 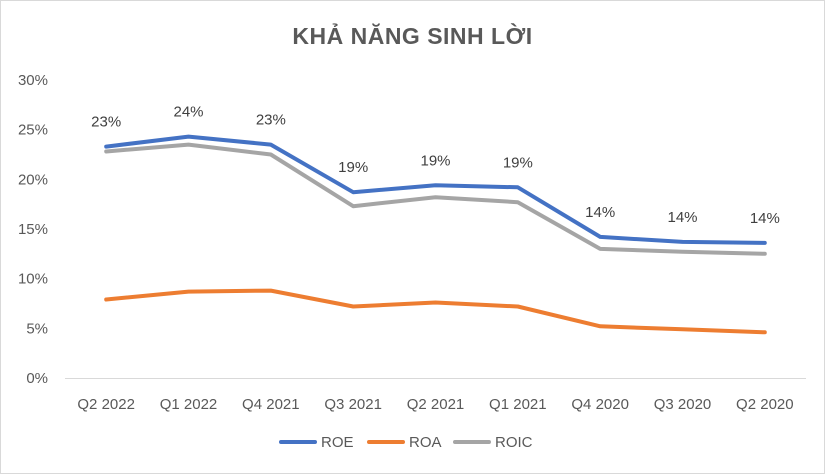 What do you see at coordinates (316, 442) in the screenshot?
I see `legend-item-roe: ROE` at bounding box center [316, 442].